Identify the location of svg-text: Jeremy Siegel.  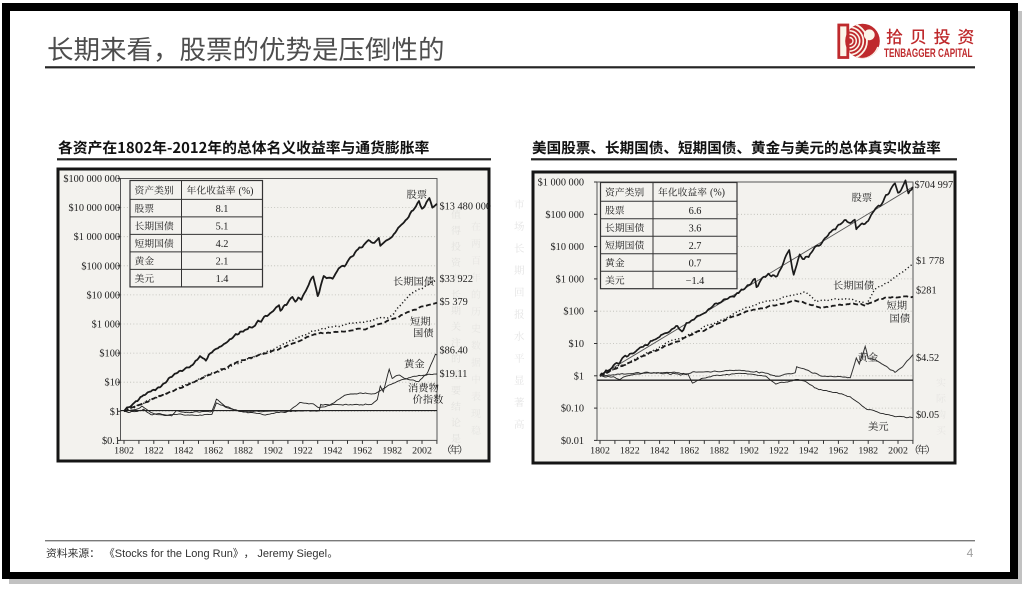
(292, 554).